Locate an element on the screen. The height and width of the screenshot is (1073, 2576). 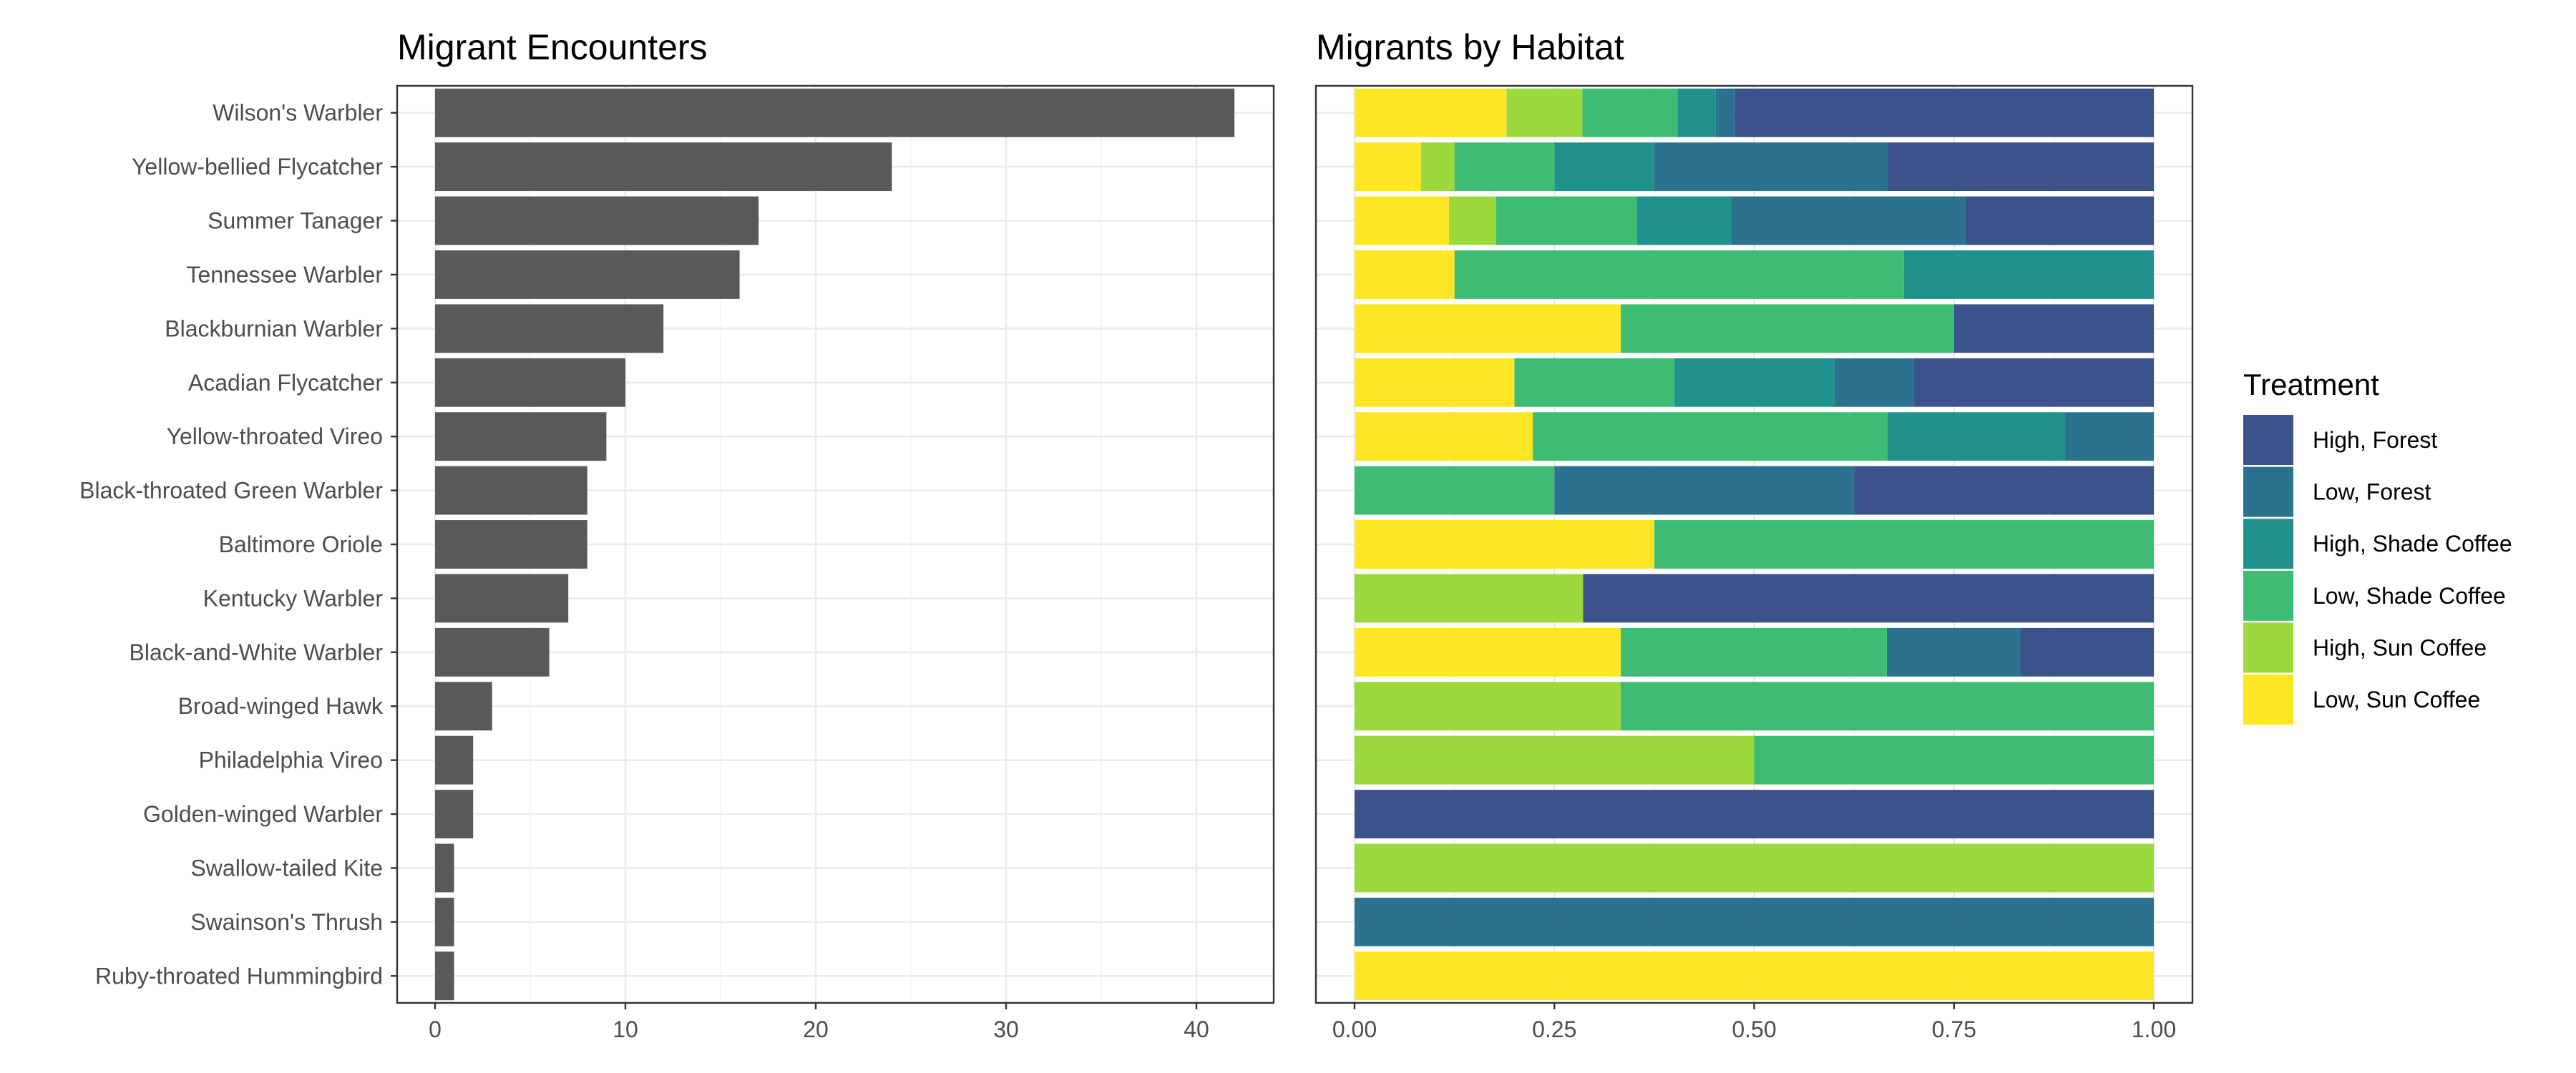
category-label: Tennessee Warbler is located at coordinates (285, 275).